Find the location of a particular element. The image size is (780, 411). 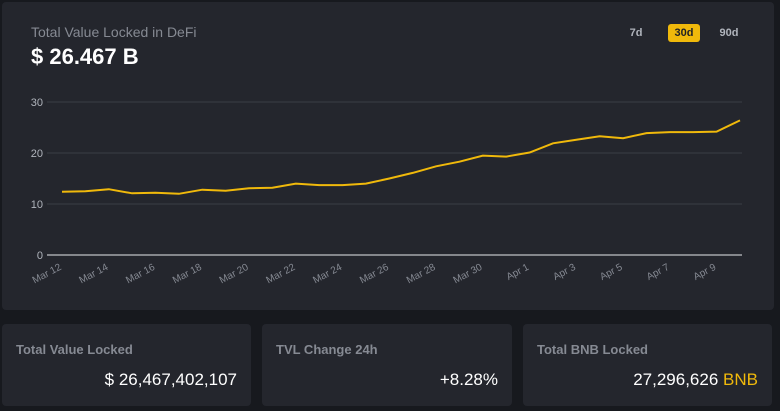

x-tick-label: Mar 28 is located at coordinates (421, 274).